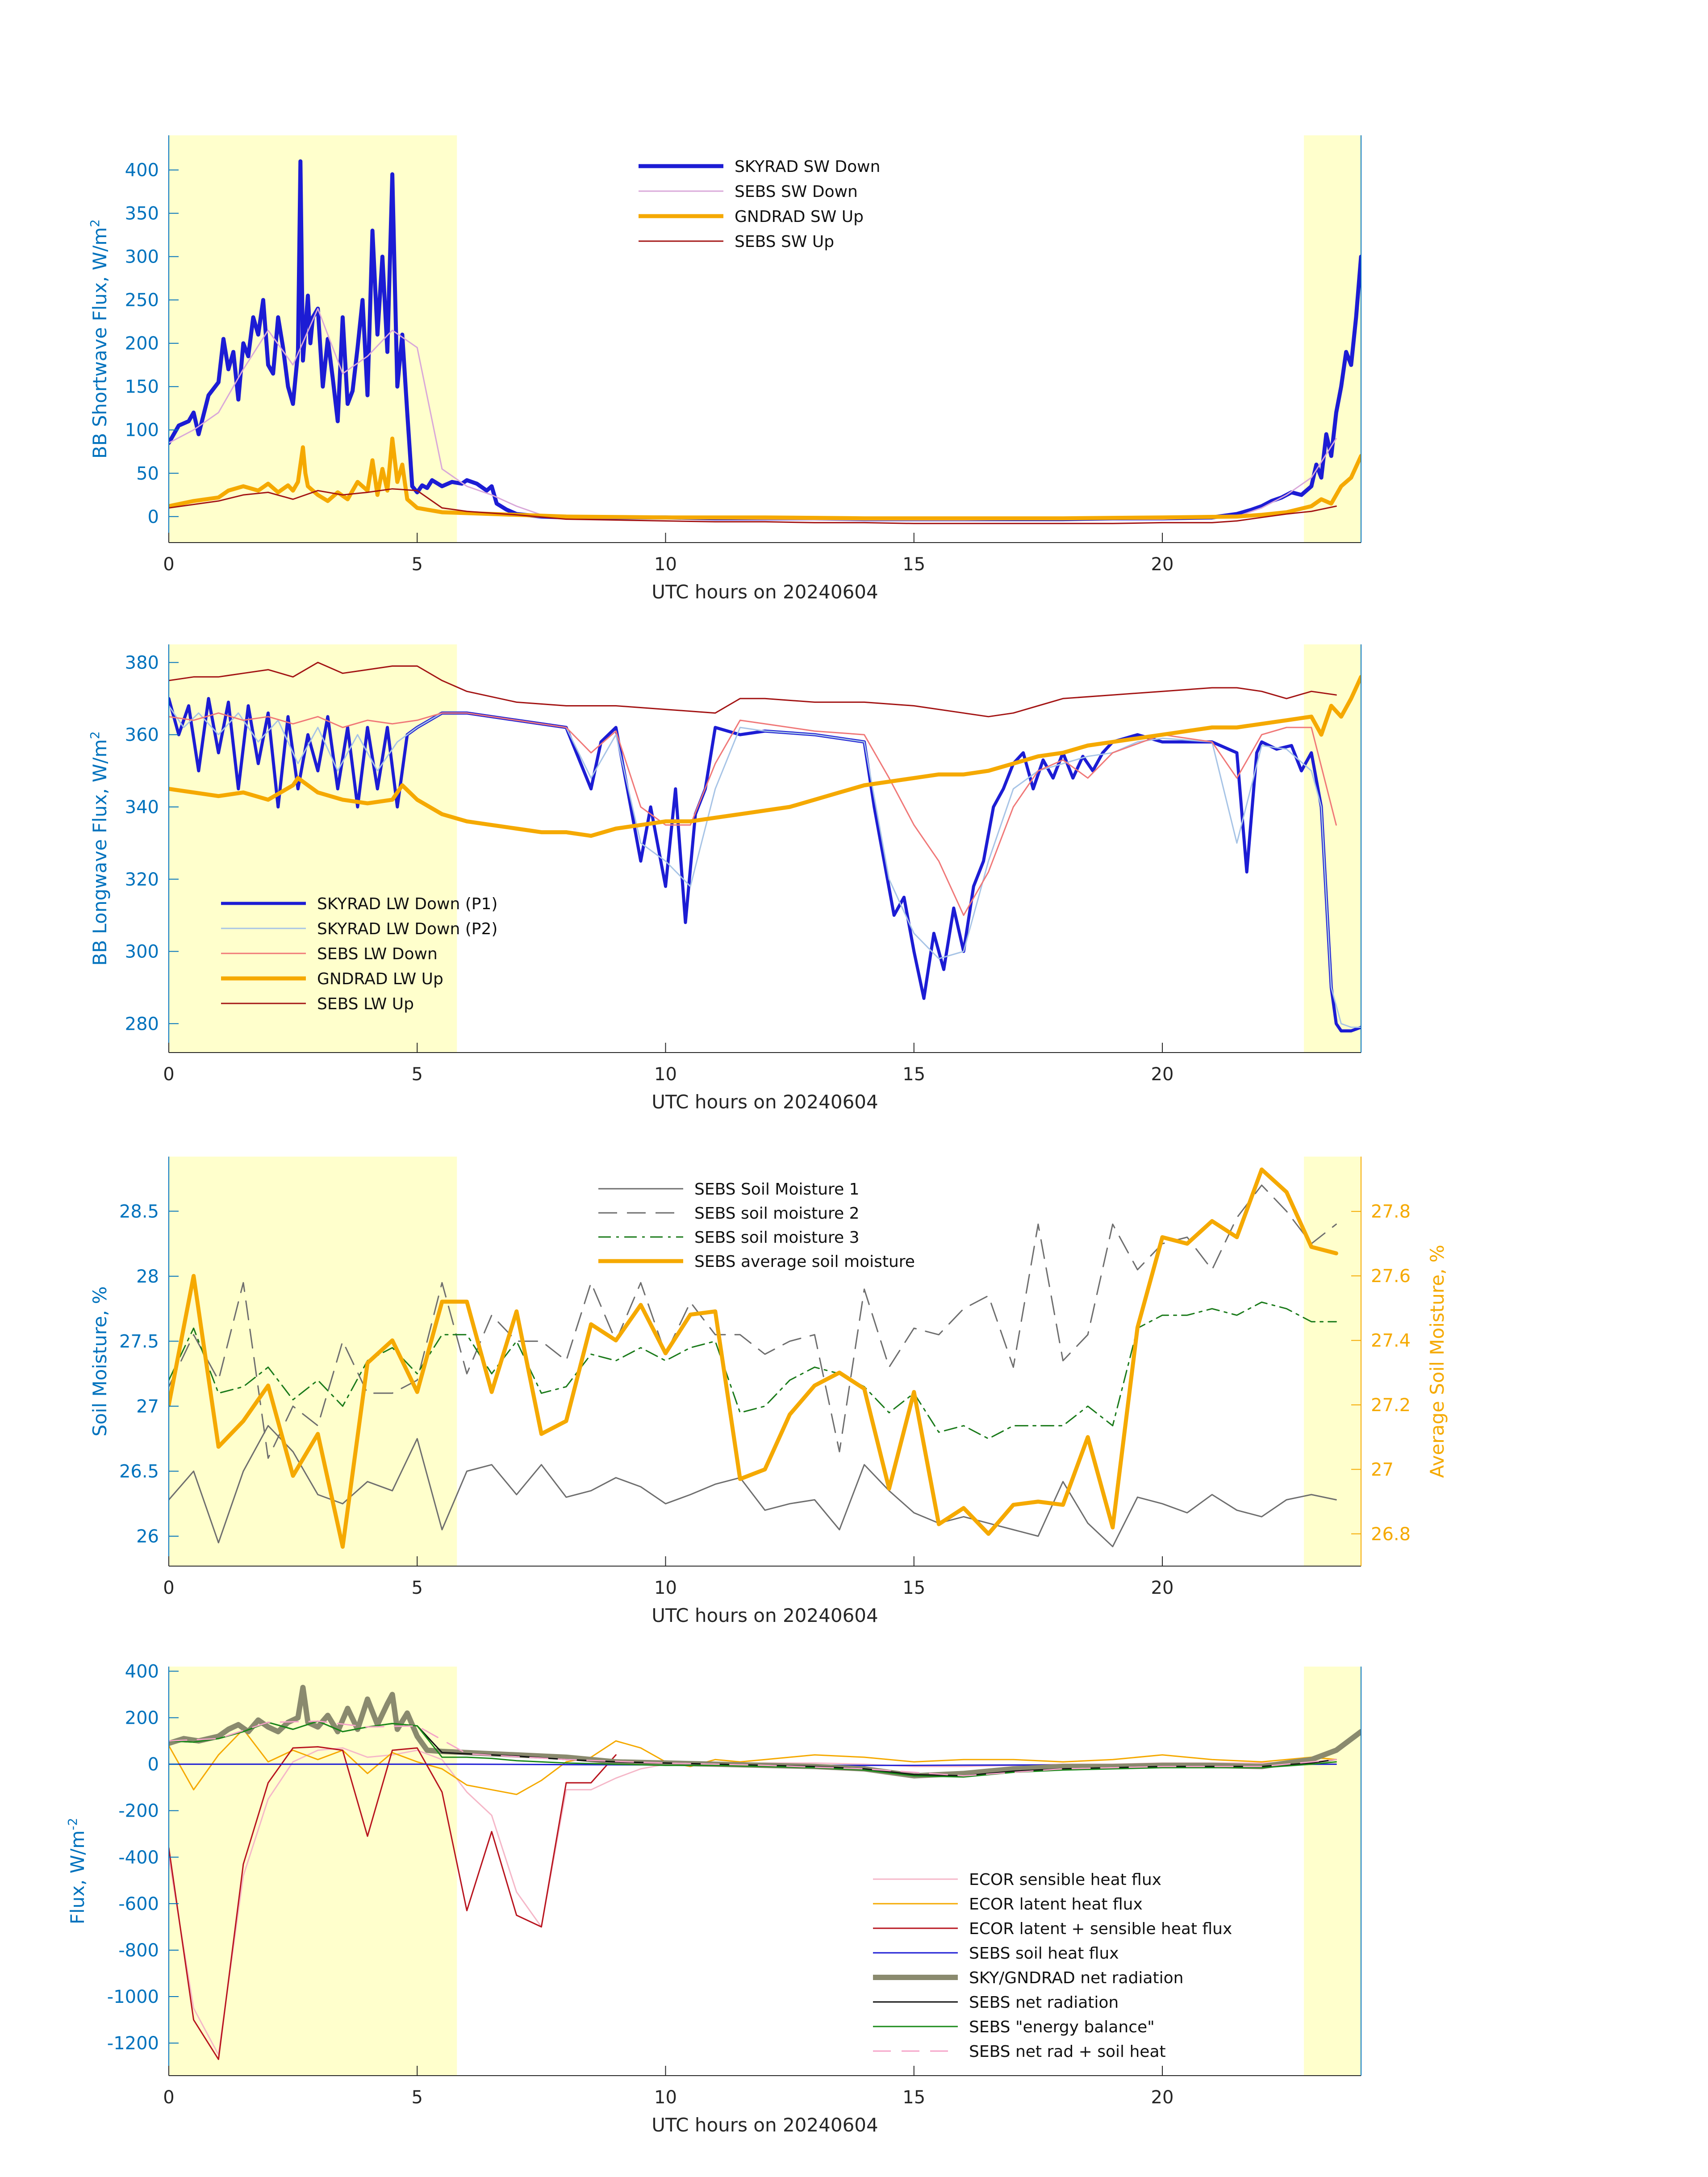  I want to click on y-tick-label: 340, so click(142, 807).